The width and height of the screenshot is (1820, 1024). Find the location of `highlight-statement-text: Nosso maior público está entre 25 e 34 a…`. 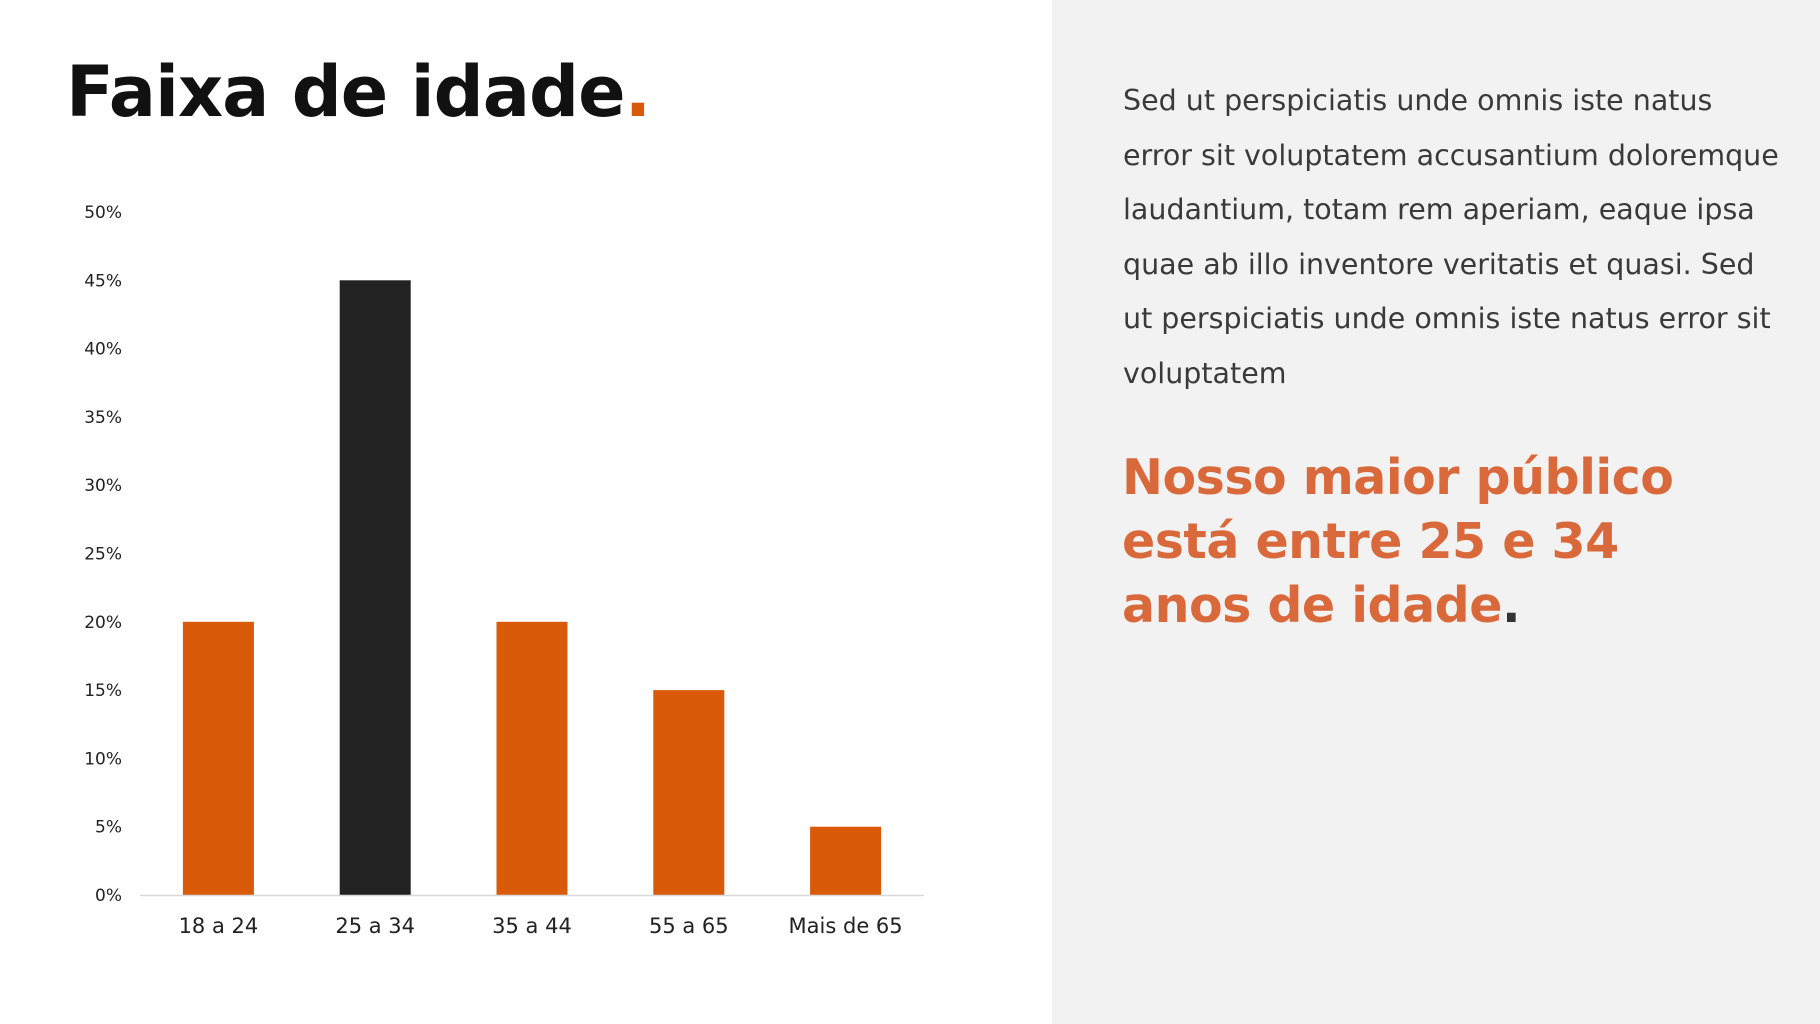

highlight-statement-text: Nosso maior público está entre 25 e 34 a… is located at coordinates (1398, 541).